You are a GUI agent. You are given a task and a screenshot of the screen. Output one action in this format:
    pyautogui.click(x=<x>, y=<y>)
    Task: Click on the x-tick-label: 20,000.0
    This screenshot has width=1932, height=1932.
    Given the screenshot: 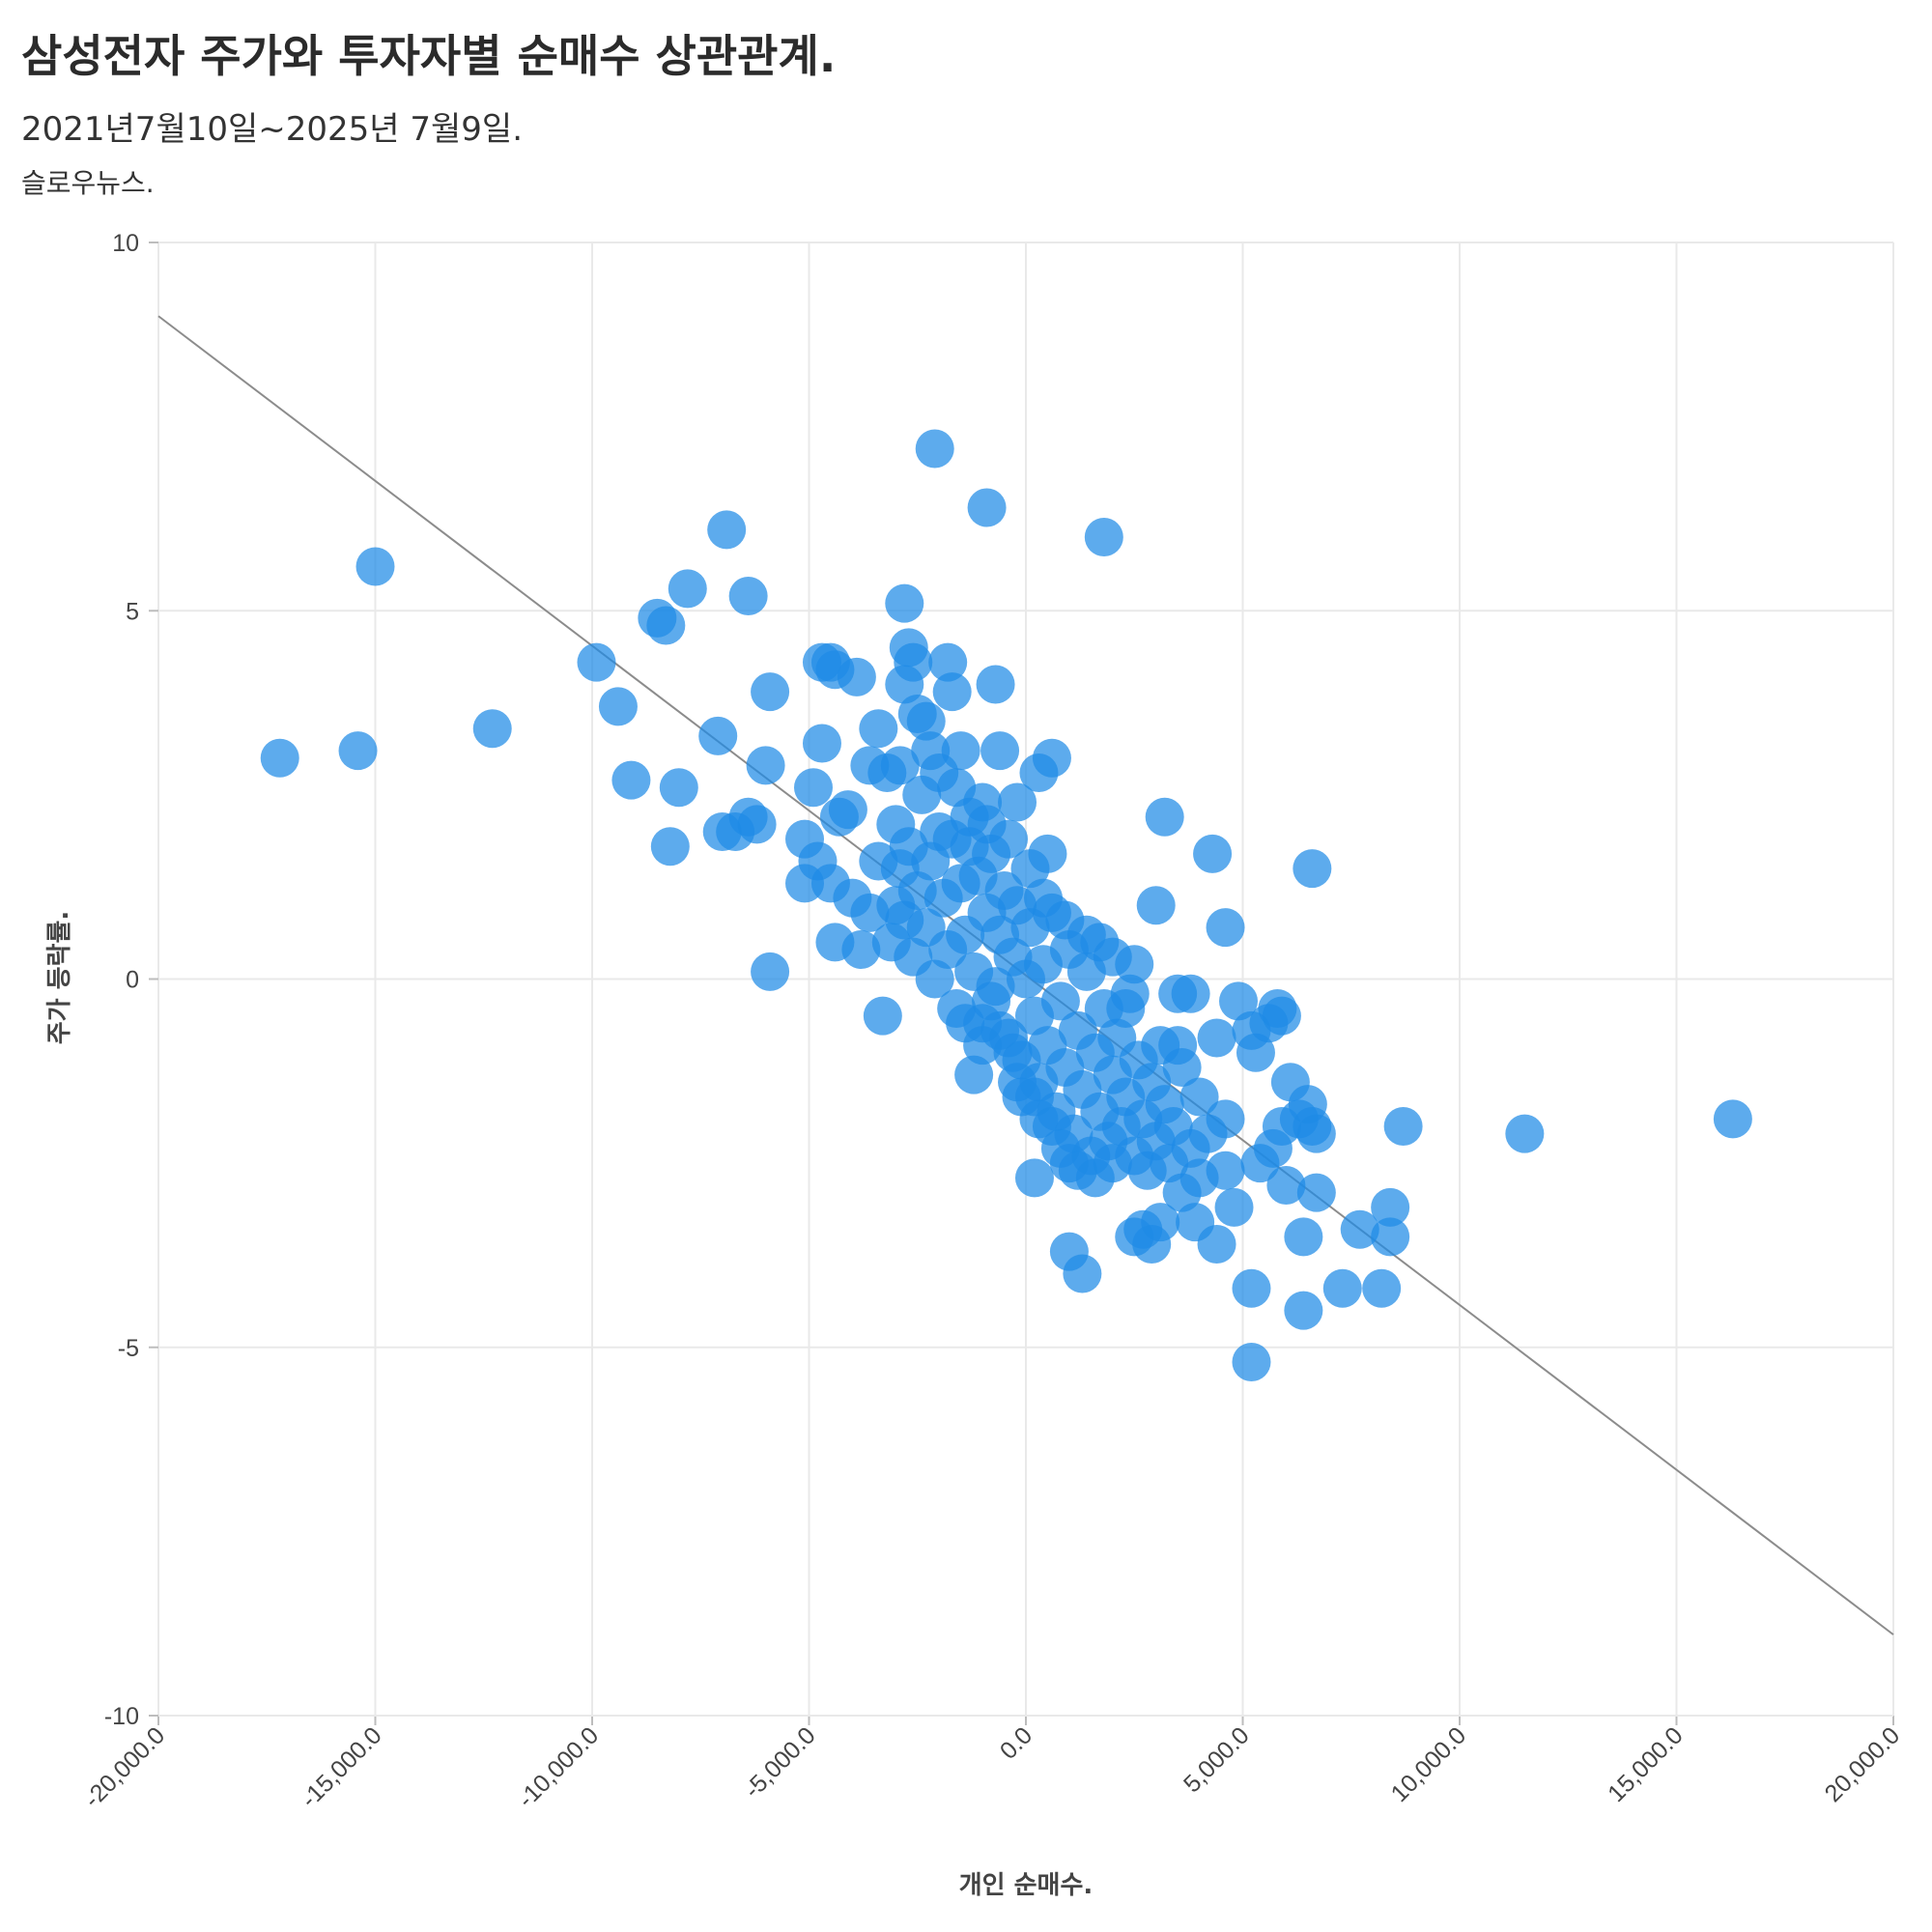 What is the action you would take?
    pyautogui.click(x=1863, y=1764)
    